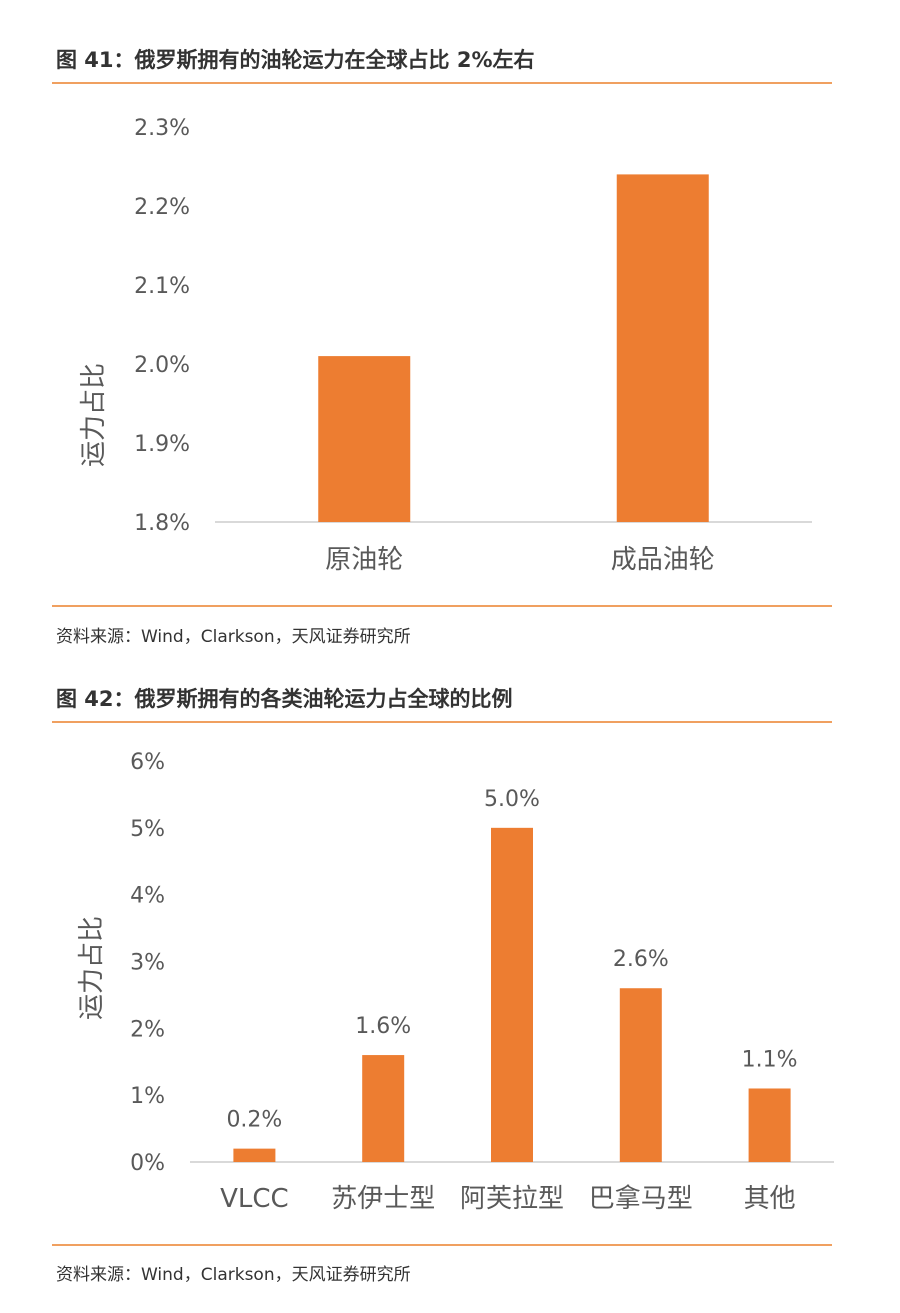 The height and width of the screenshot is (1313, 900). Describe the element at coordinates (162, 207) in the screenshot. I see `y-tick-label: 2.2%` at that location.